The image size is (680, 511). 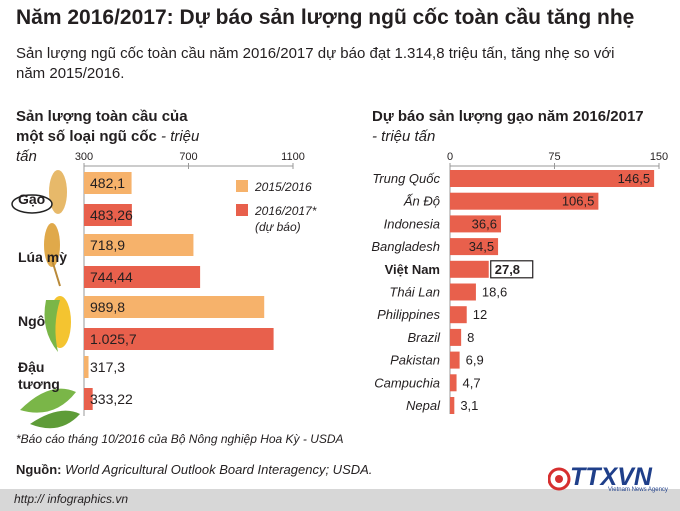 I want to click on right-category-label: Ấn Độ, so click(x=421, y=201).